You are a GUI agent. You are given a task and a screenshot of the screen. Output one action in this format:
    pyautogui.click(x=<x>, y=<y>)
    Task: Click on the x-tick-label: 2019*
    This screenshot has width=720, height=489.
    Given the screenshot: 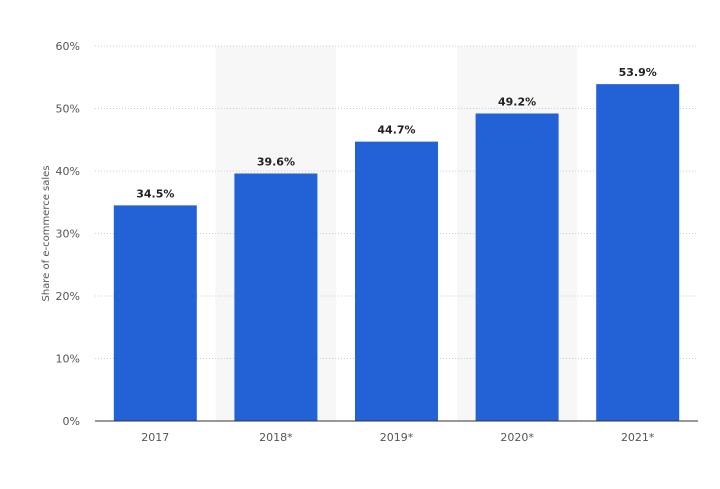 What is the action you would take?
    pyautogui.click(x=397, y=437)
    